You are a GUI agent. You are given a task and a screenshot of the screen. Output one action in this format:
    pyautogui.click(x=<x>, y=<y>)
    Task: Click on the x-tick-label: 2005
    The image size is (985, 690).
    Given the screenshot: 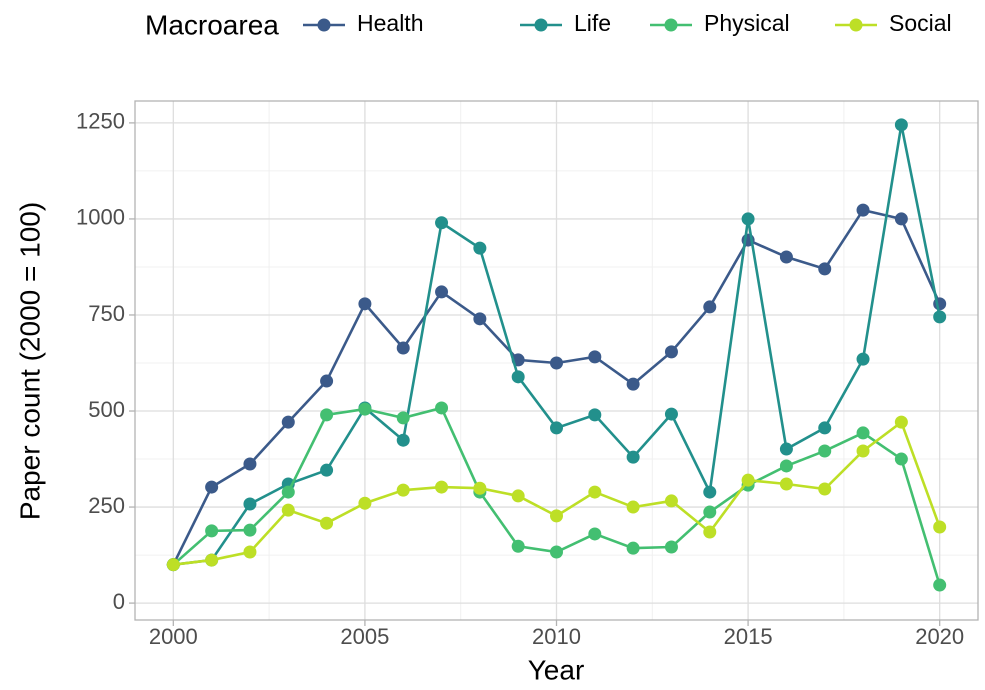 What is the action you would take?
    pyautogui.click(x=364, y=636)
    